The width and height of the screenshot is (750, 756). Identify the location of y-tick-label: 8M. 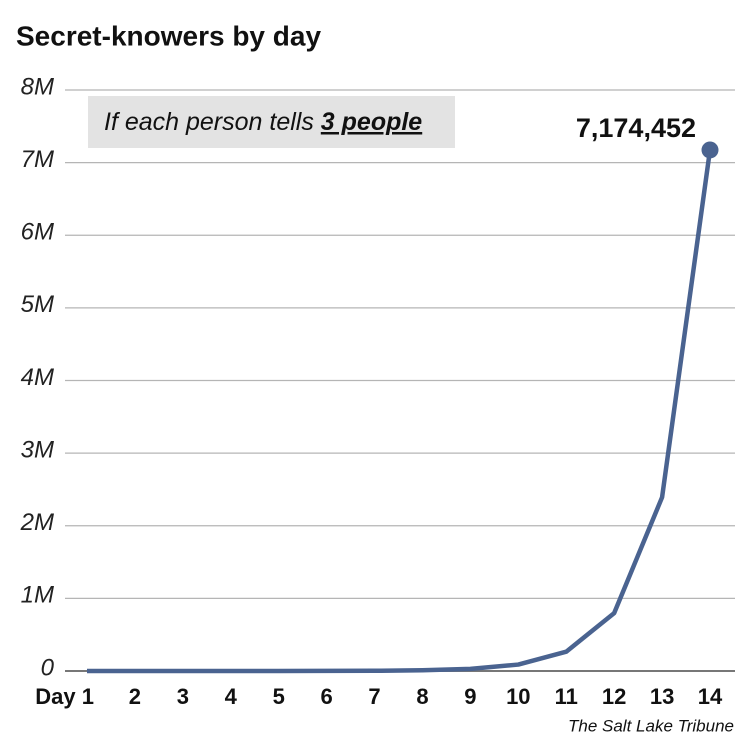
(37, 86).